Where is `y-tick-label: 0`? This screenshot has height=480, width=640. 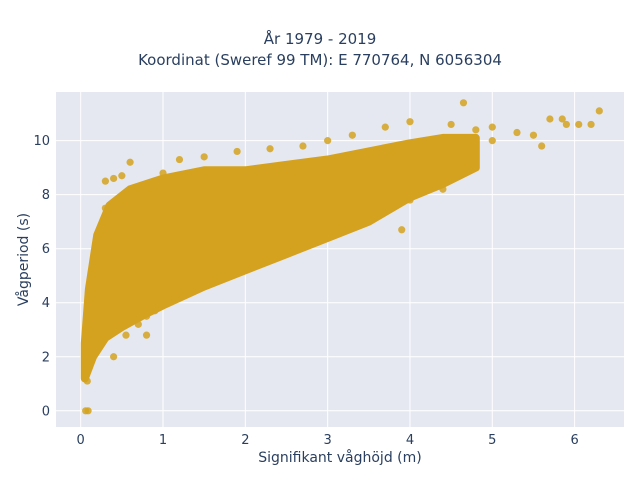
y-tick-label: 0 is located at coordinates (46, 411).